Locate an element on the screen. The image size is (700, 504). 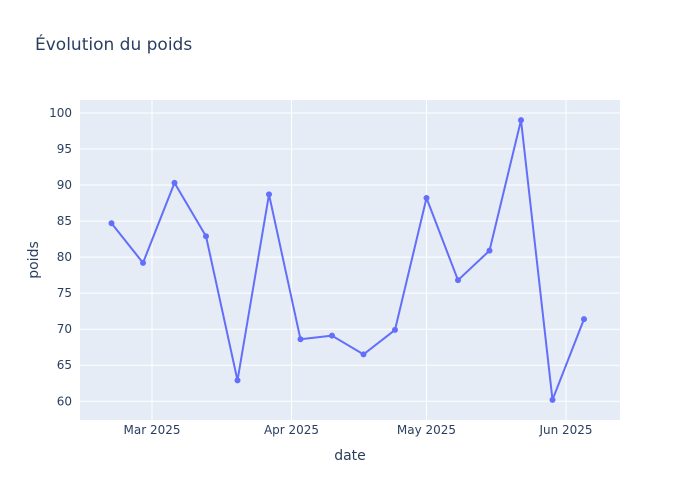
x-tick-label: May 2025 is located at coordinates (426, 430).